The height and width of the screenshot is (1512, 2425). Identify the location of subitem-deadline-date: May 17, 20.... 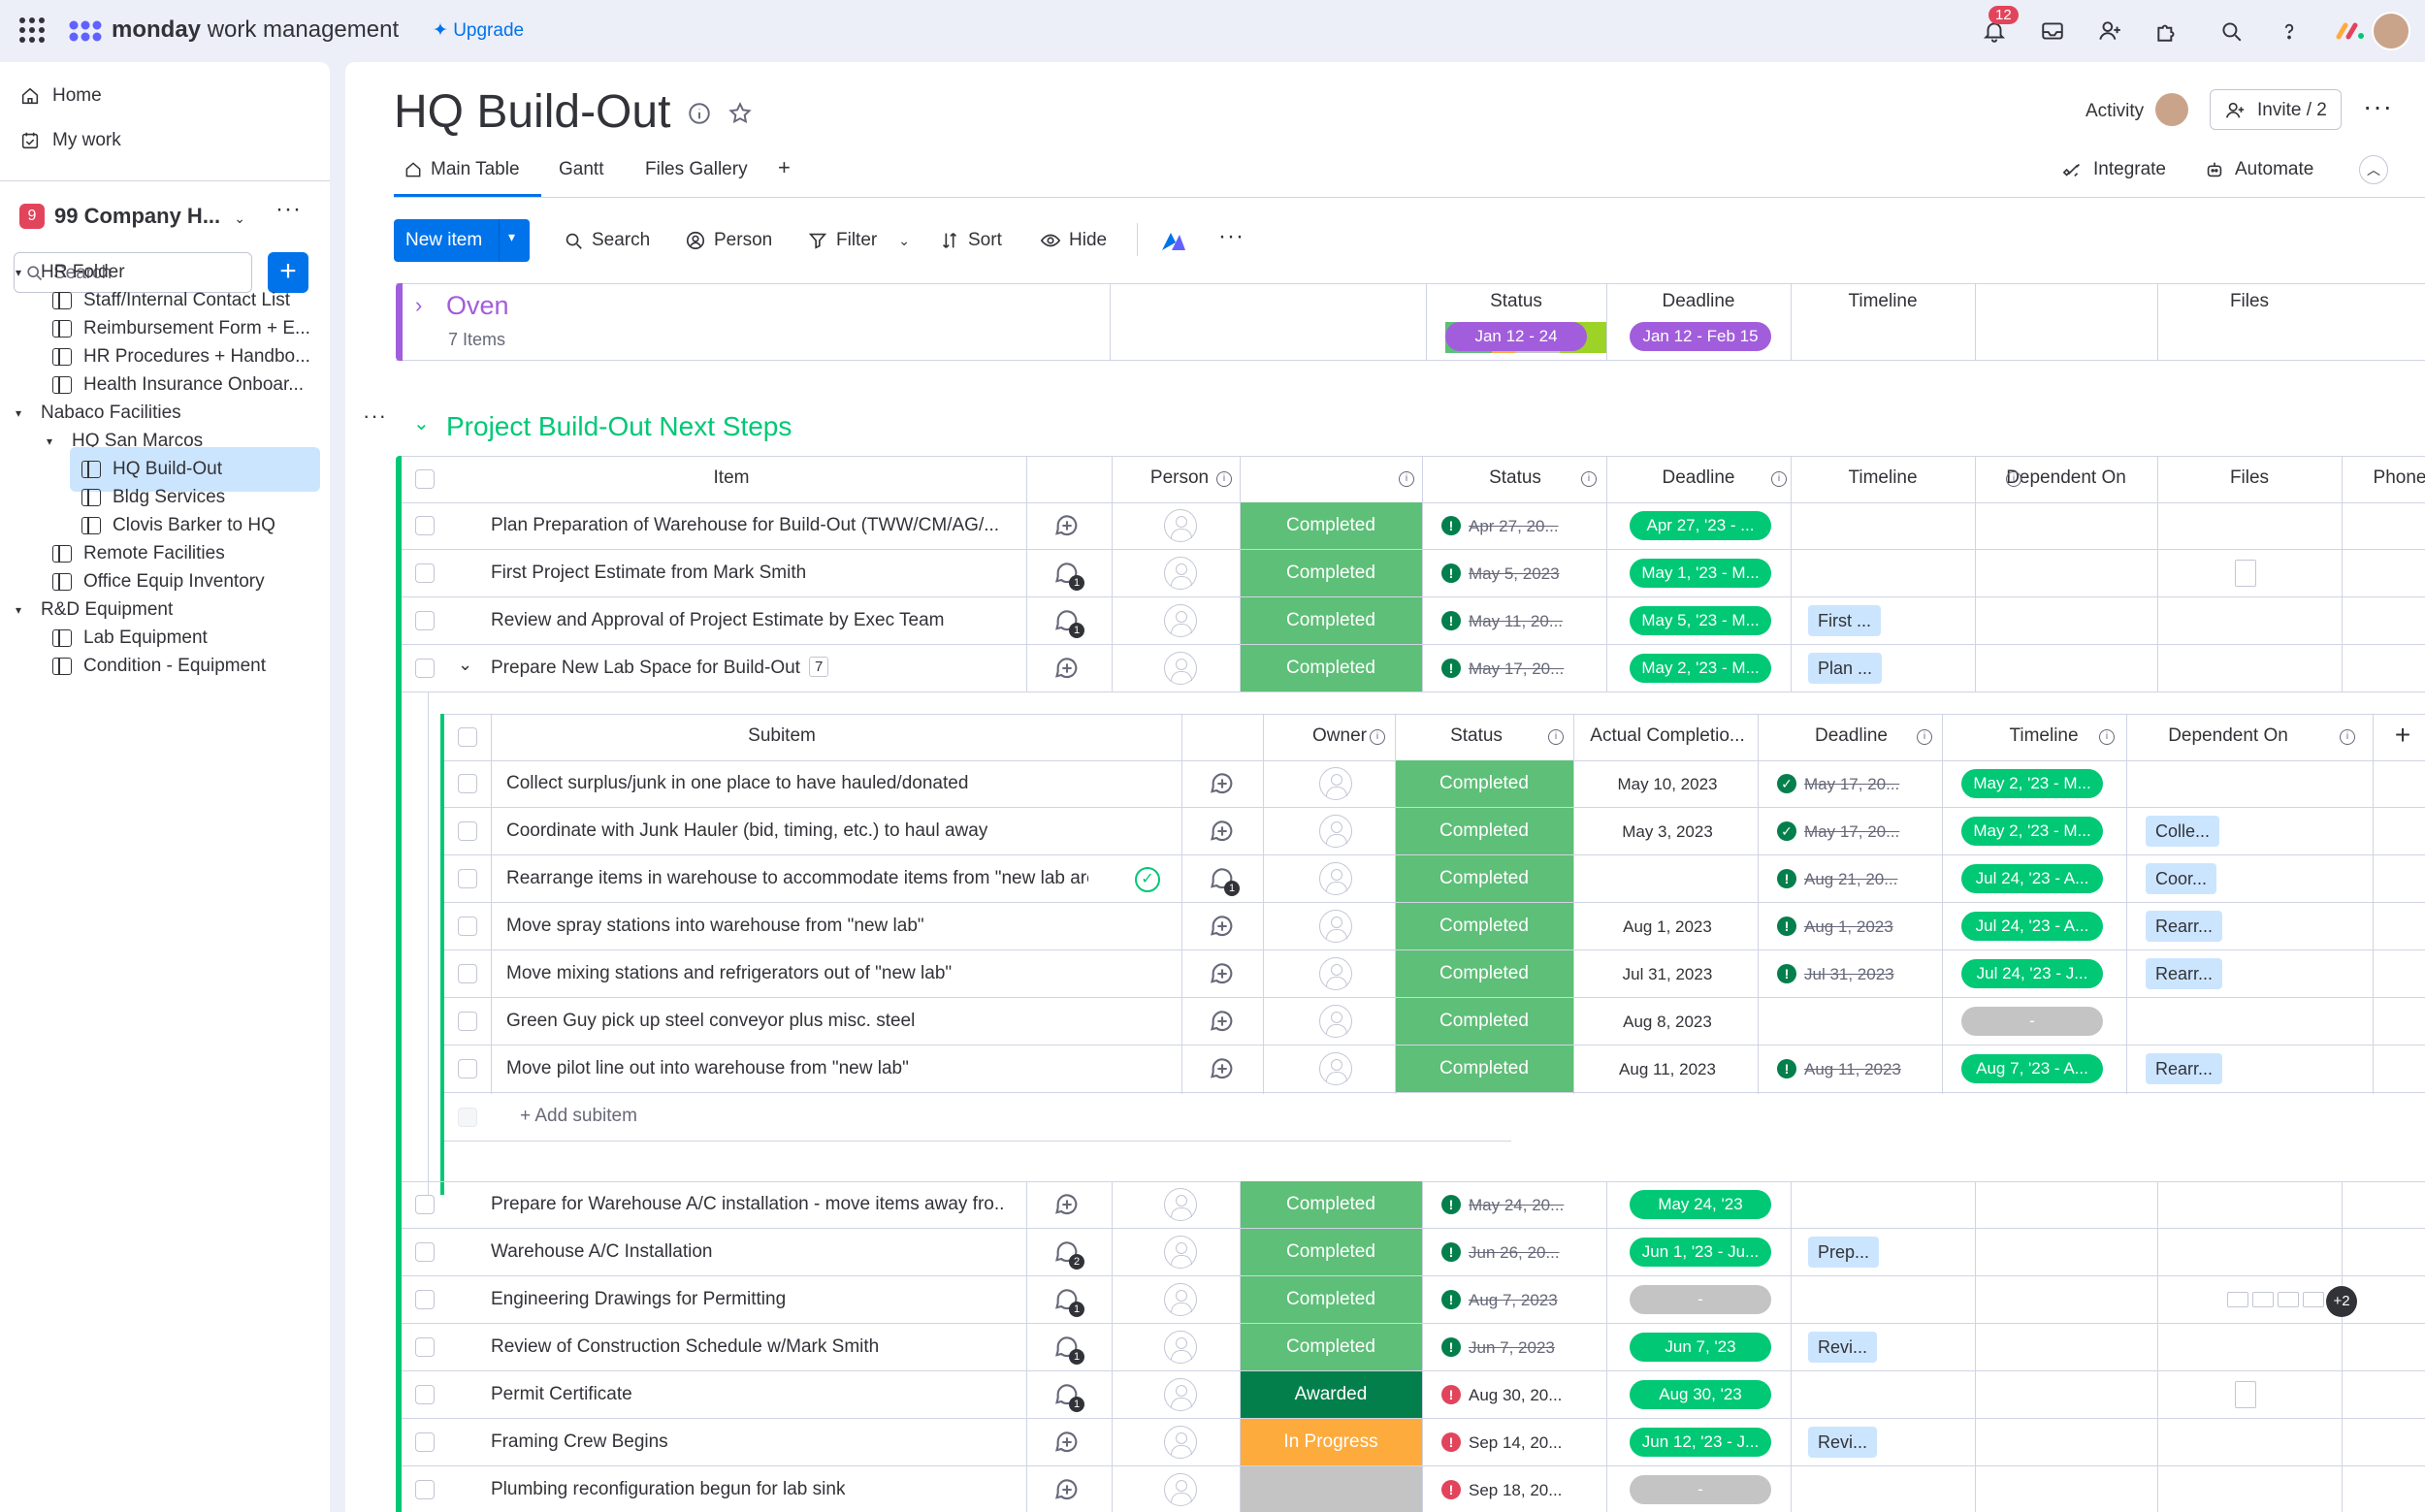
(1852, 831).